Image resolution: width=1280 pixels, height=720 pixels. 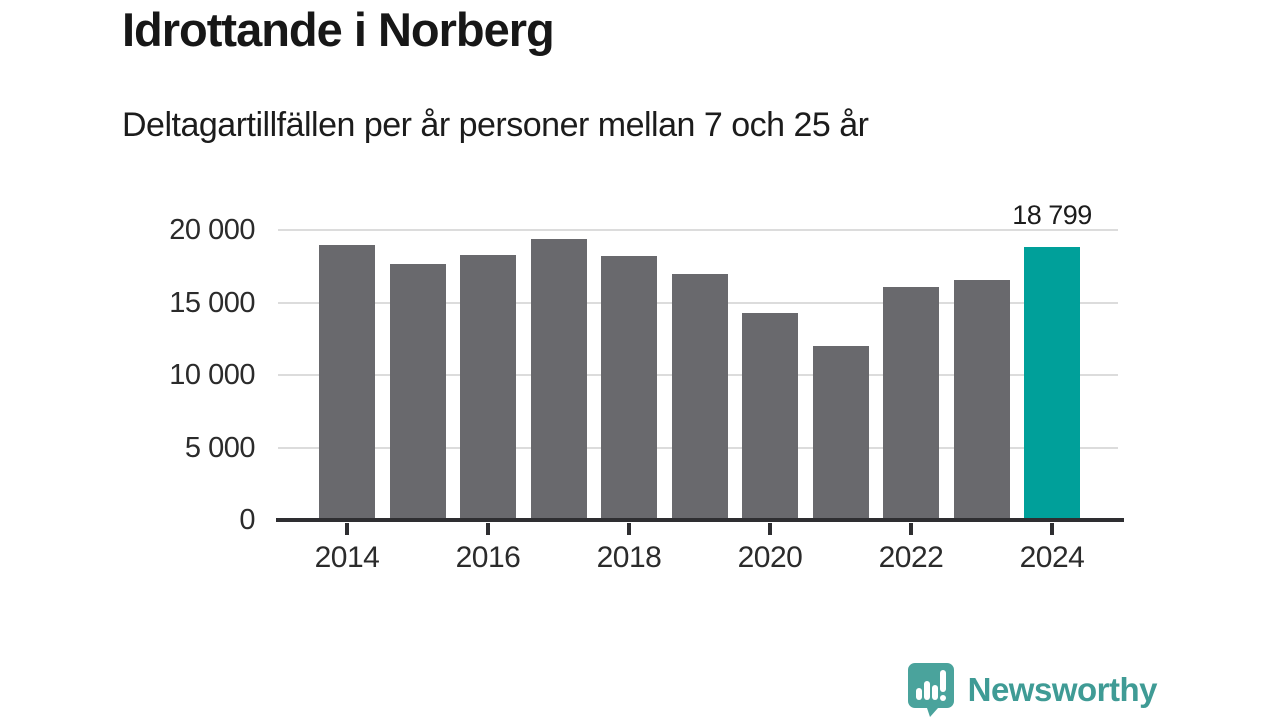 I want to click on highlight-value-label: 18 799, so click(x=1052, y=215).